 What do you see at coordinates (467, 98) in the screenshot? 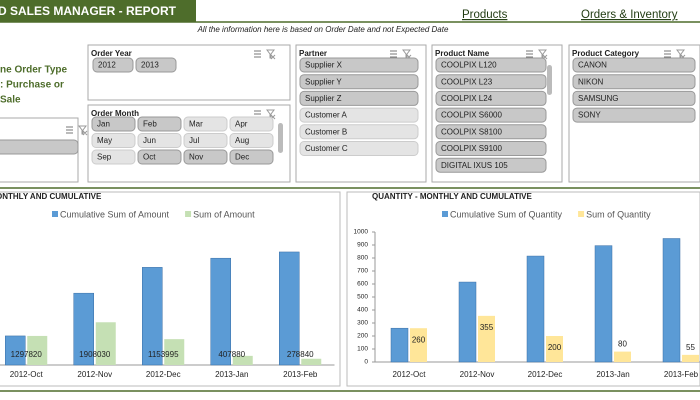
I see `slicer-item-label: COOLPIX L24` at bounding box center [467, 98].